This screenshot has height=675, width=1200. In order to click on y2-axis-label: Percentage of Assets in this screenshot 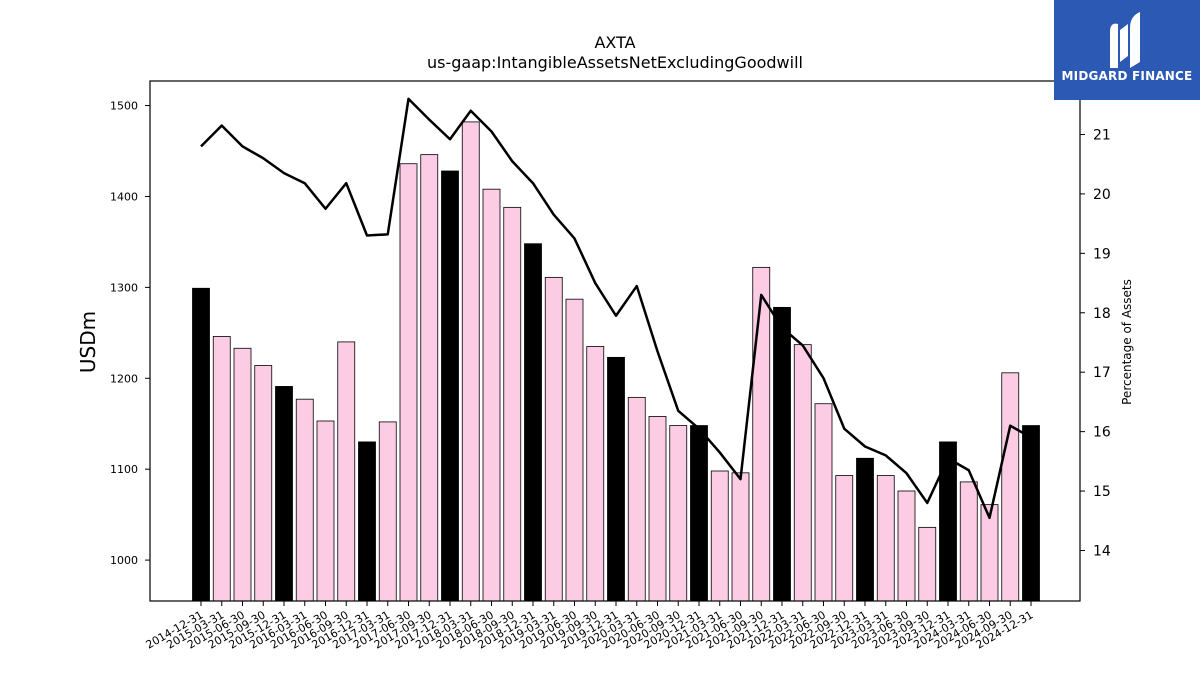, I will do `click(1127, 342)`.